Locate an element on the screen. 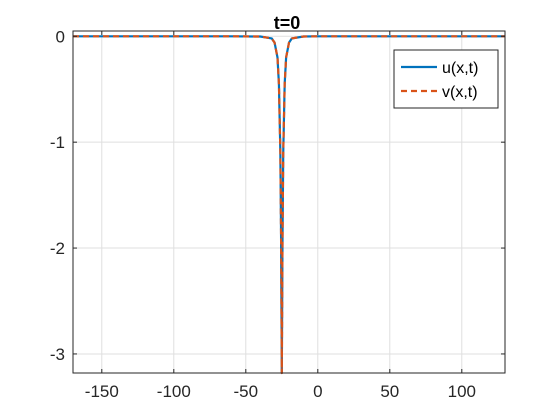 Image resolution: width=560 pixels, height=420 pixels. chart-title: t=0 is located at coordinates (287, 23).